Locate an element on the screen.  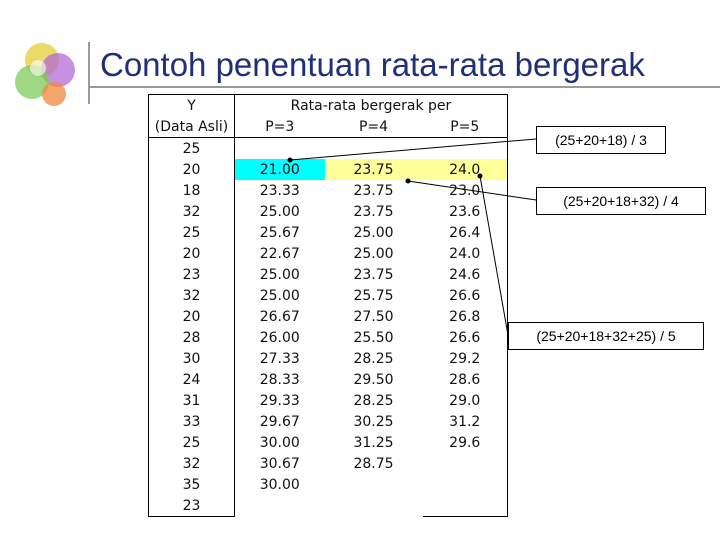
callout-p5-formula: (25+20+18+32+25) / 5 is located at coordinates (606, 336).